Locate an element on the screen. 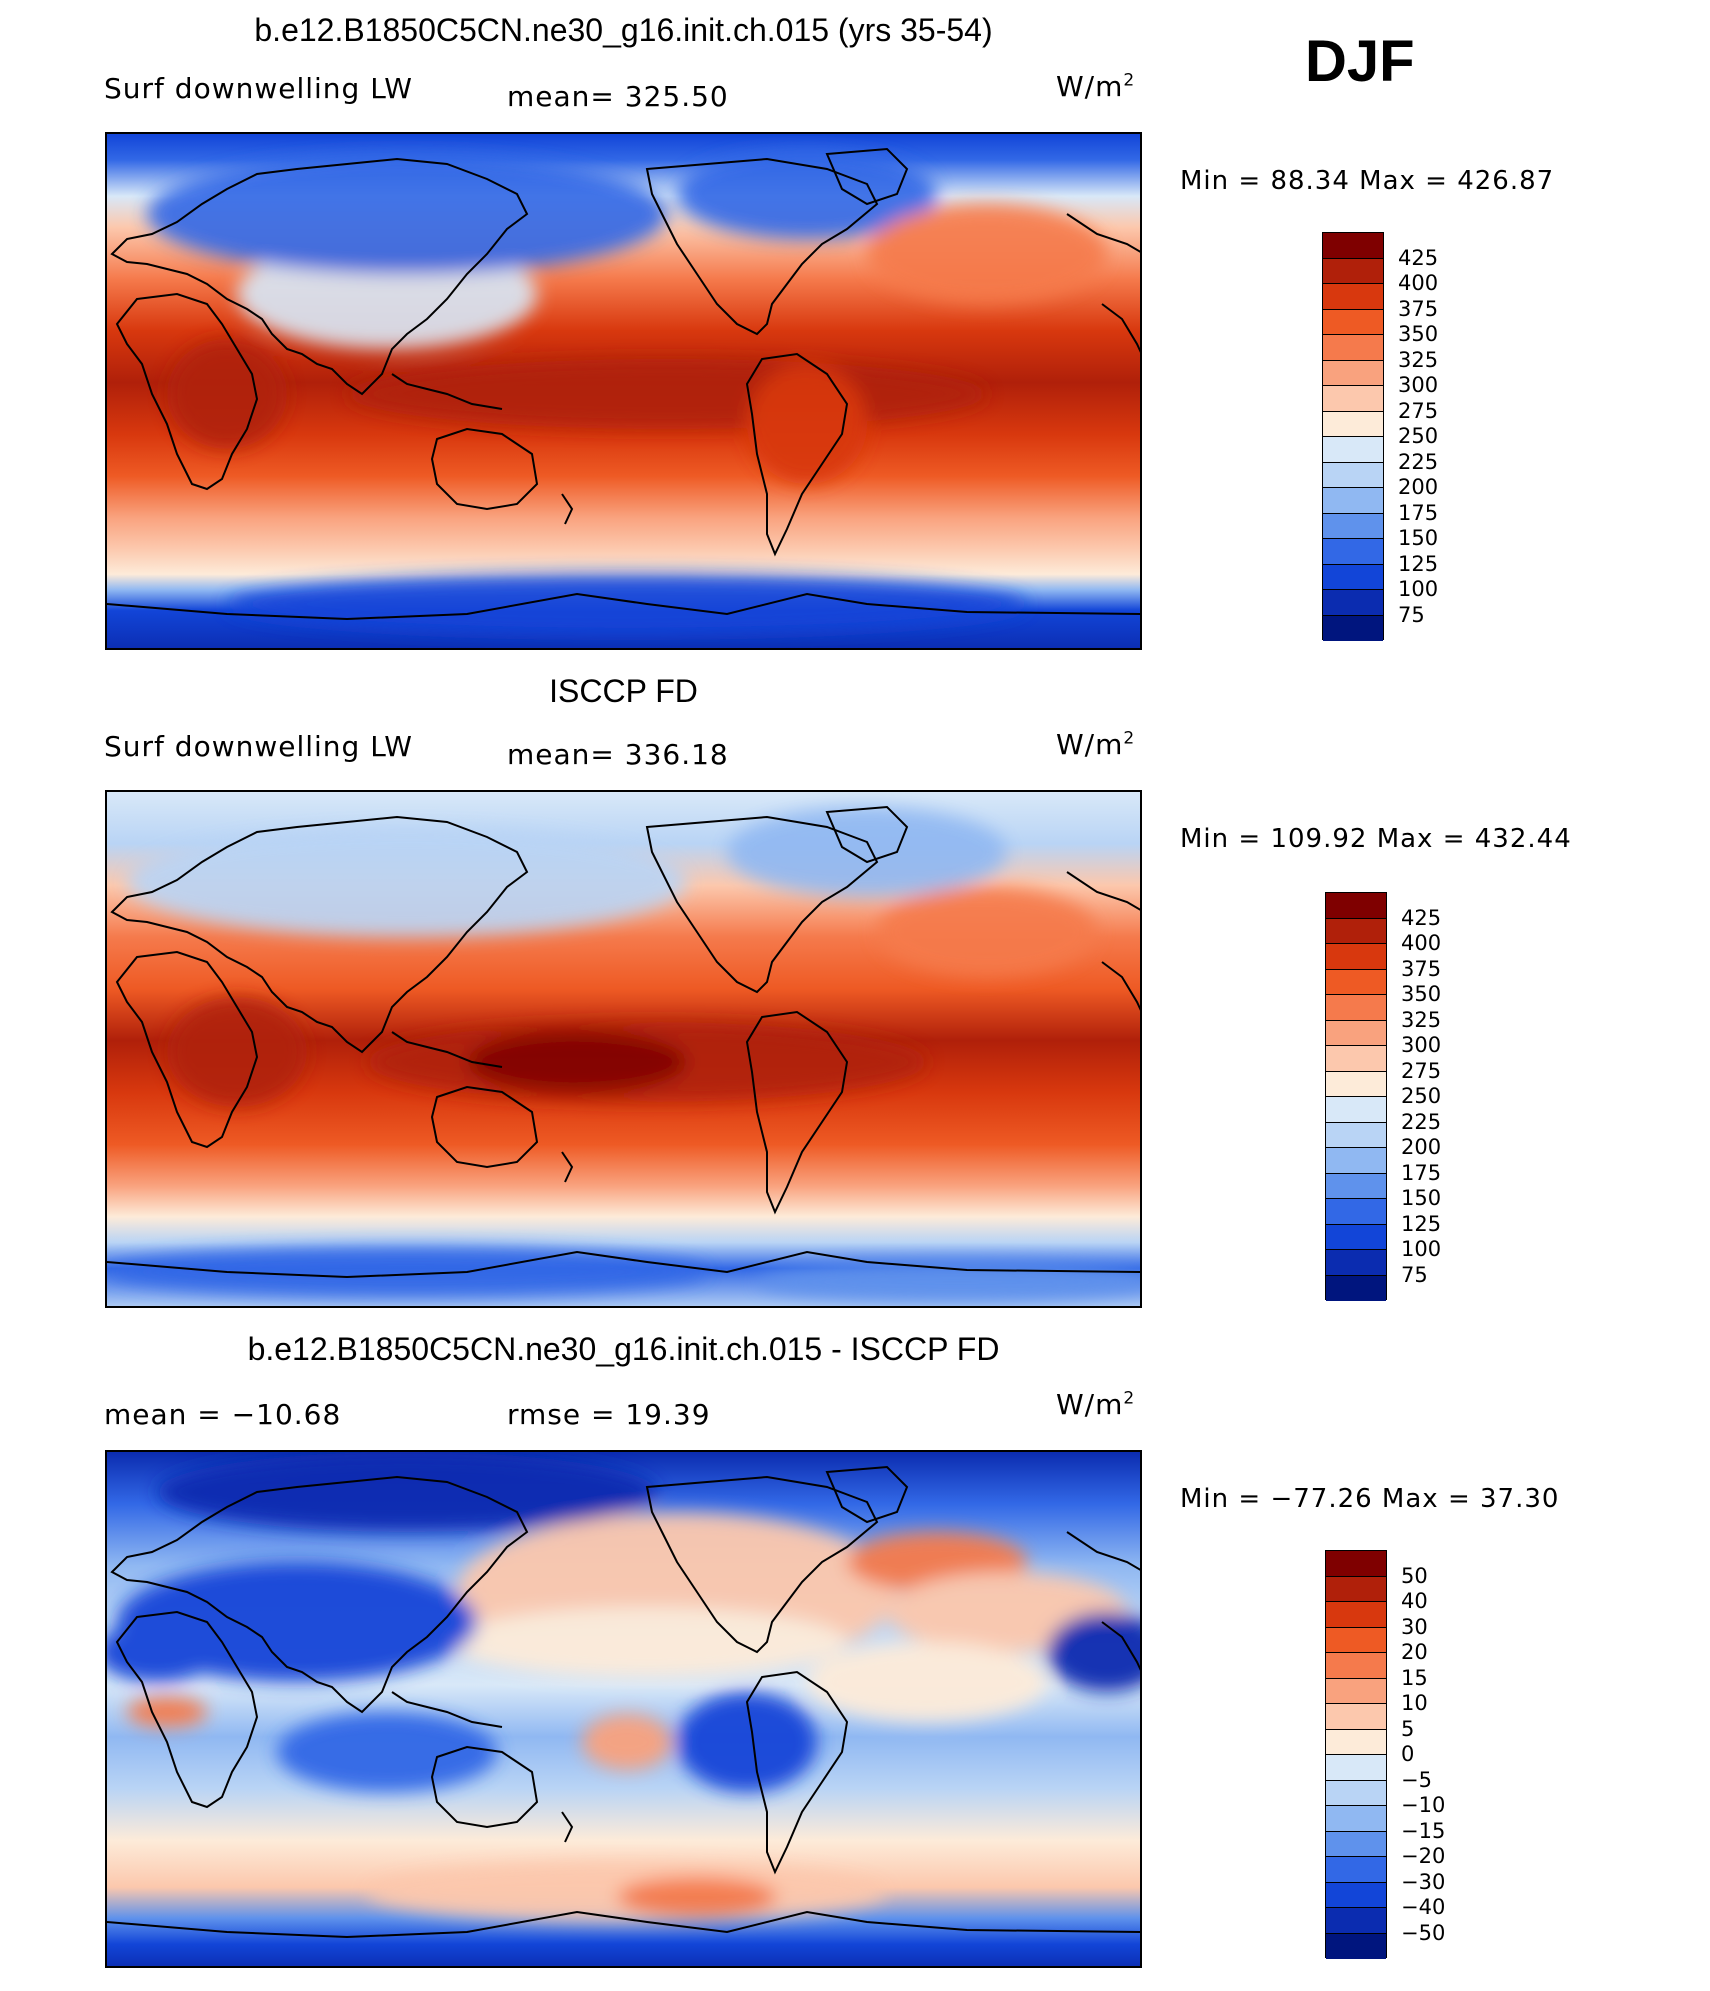  colorbar-tick-label: 0 is located at coordinates (1408, 1754).